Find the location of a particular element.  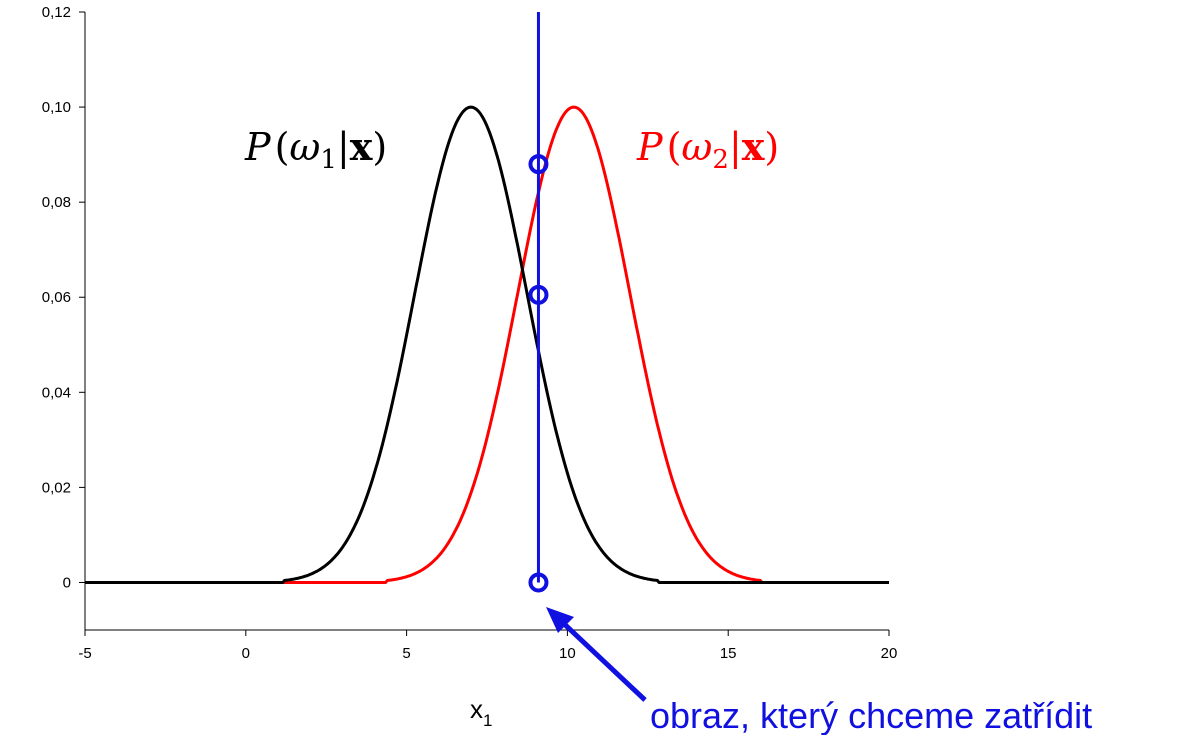

y-tick-label: 0,10 is located at coordinates (56, 107).